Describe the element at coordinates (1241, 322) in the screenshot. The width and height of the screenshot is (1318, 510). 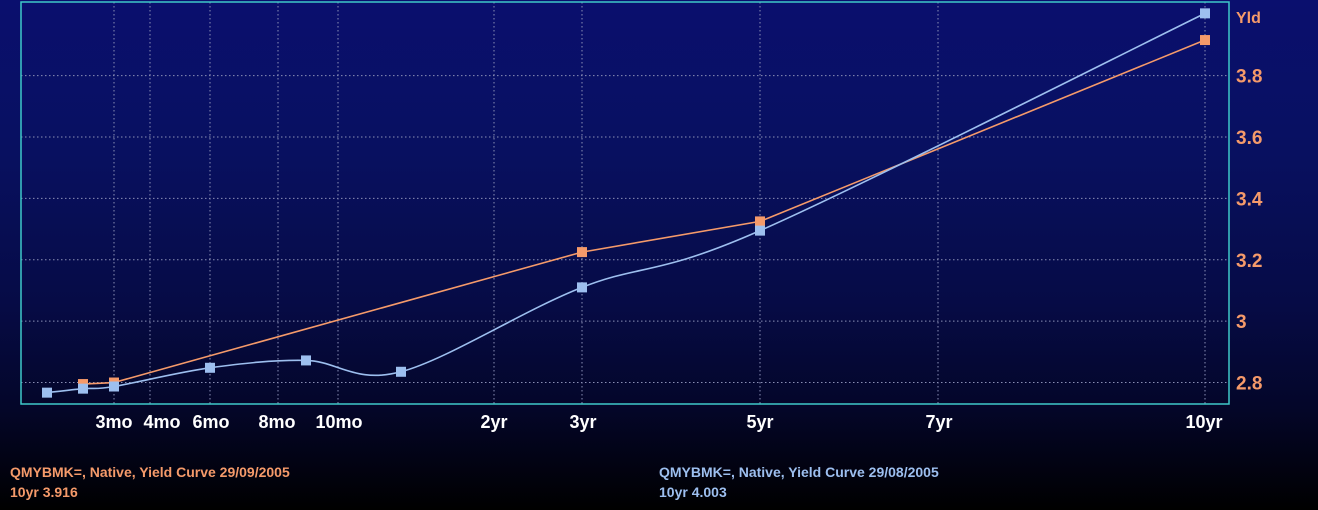
I see `y-tick-label: 3` at that location.